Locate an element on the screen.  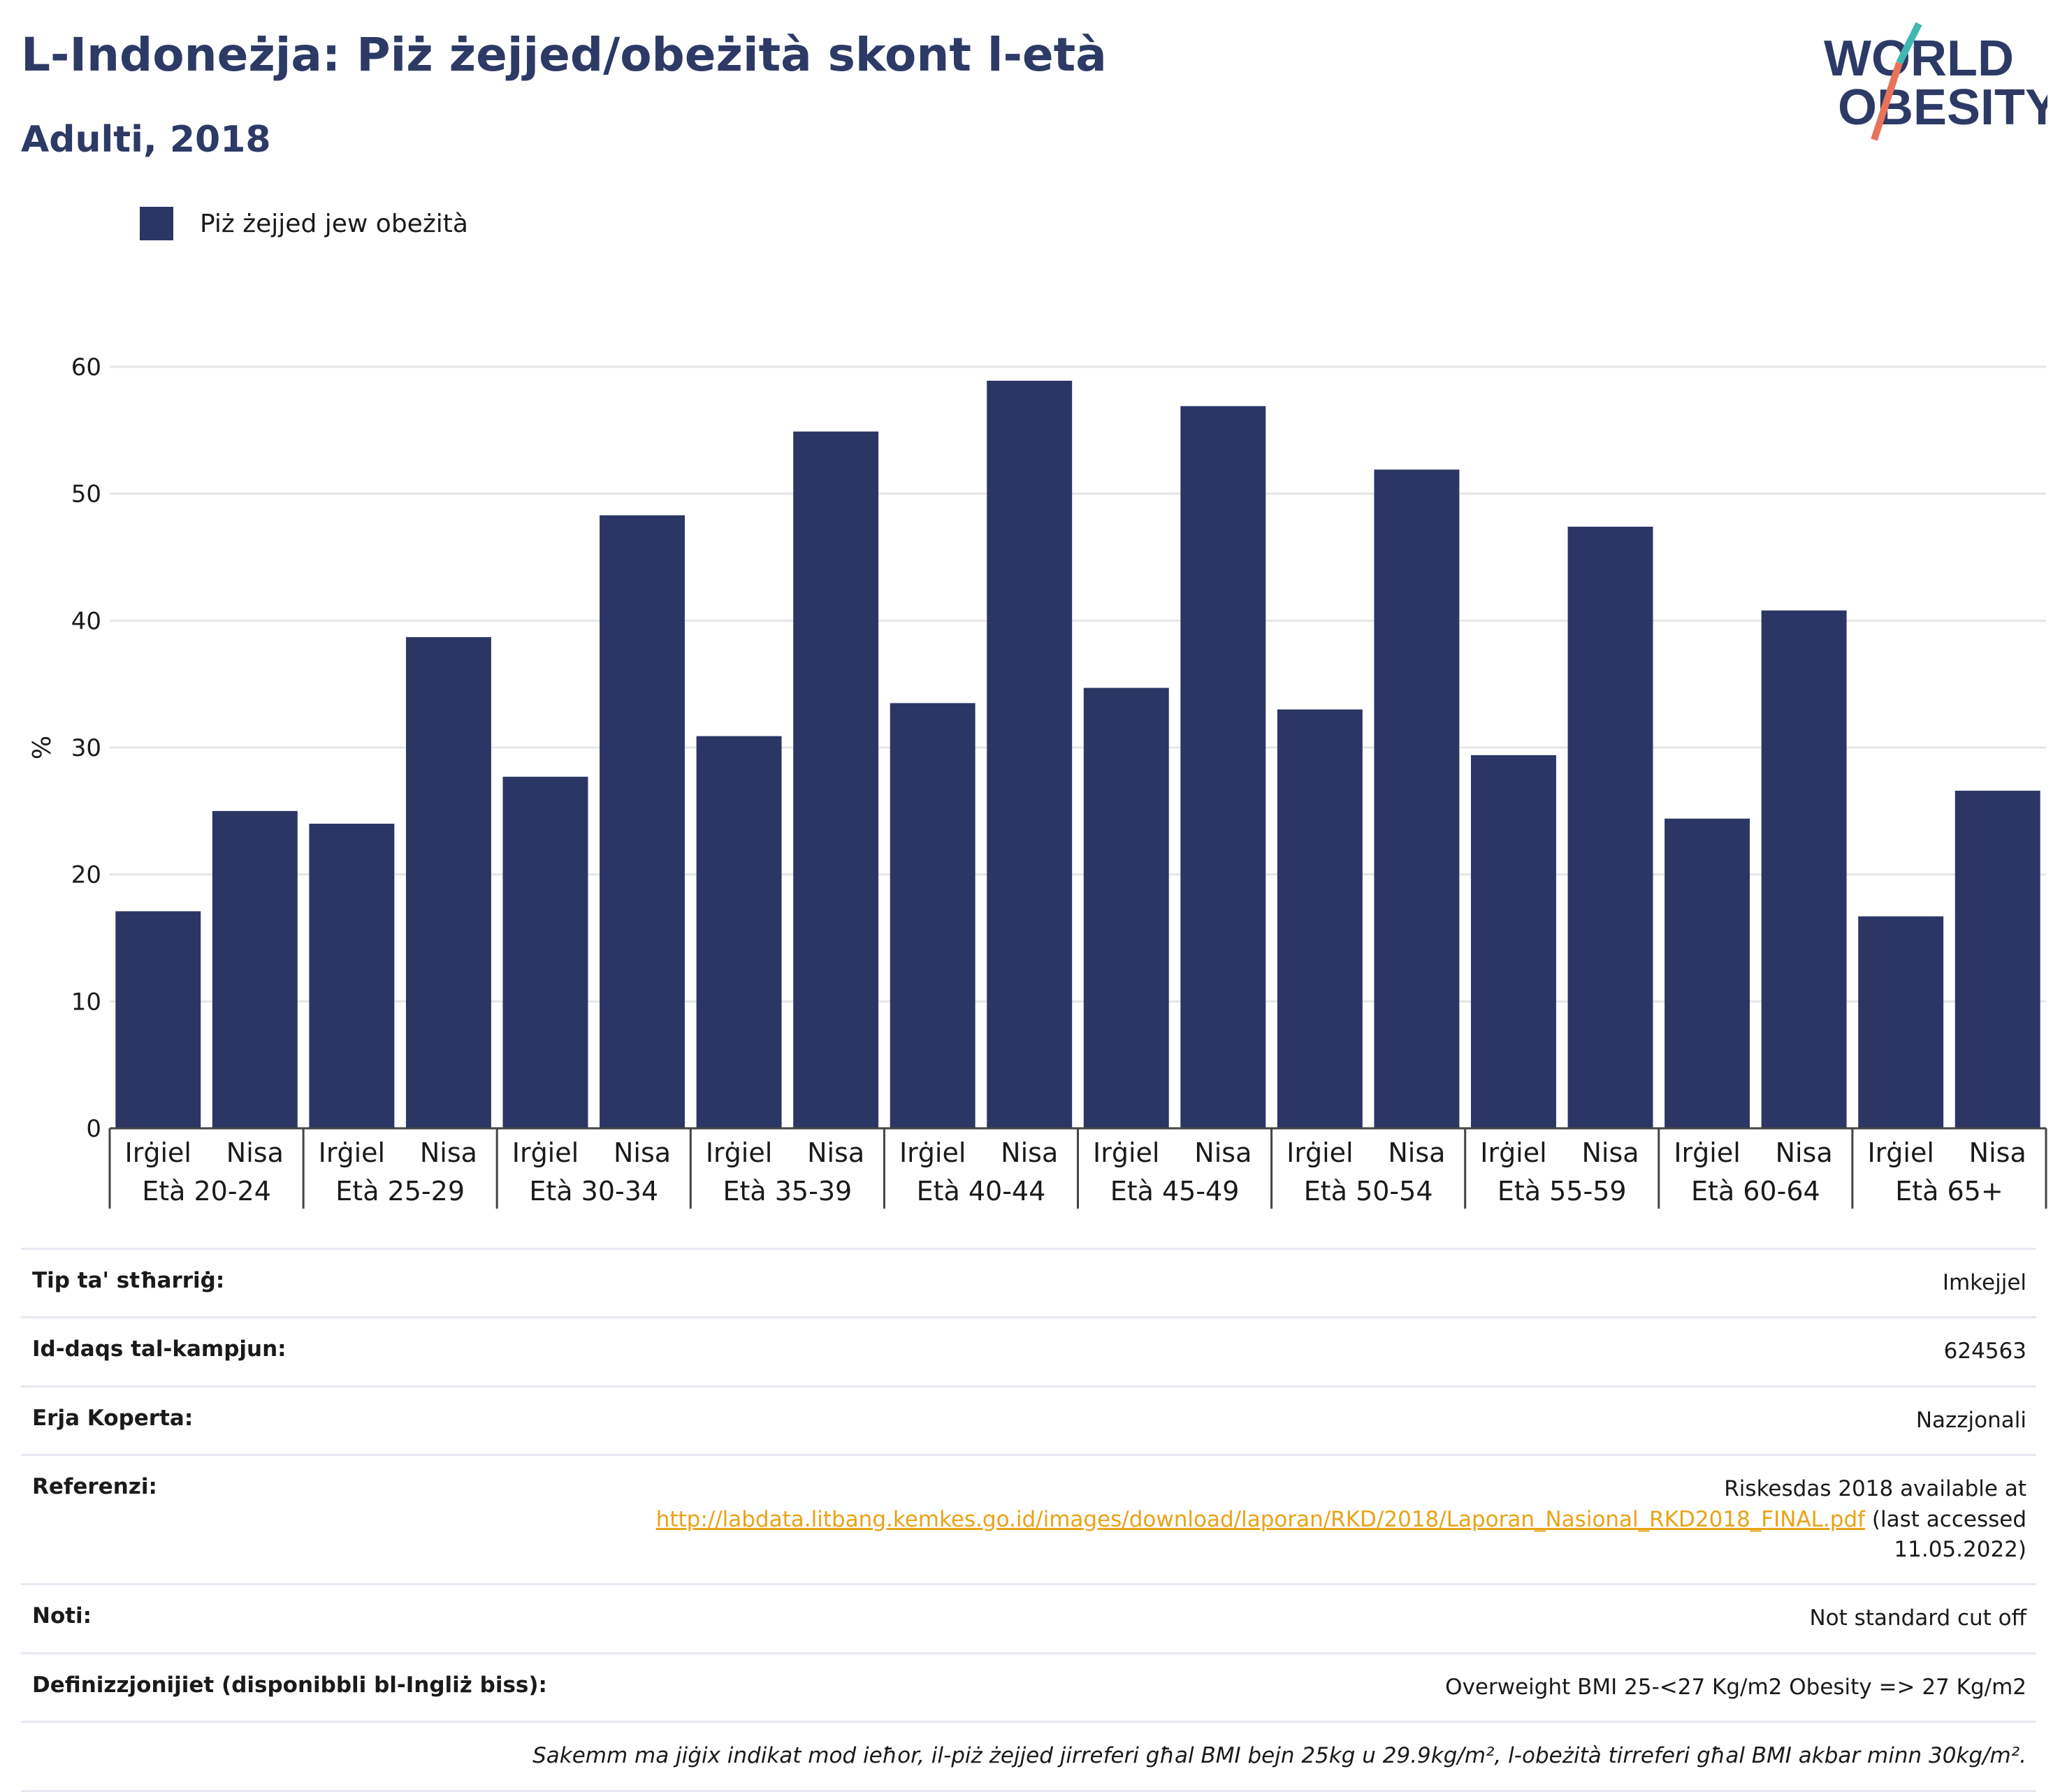
group-label: Età 50-54 is located at coordinates (1368, 1192).